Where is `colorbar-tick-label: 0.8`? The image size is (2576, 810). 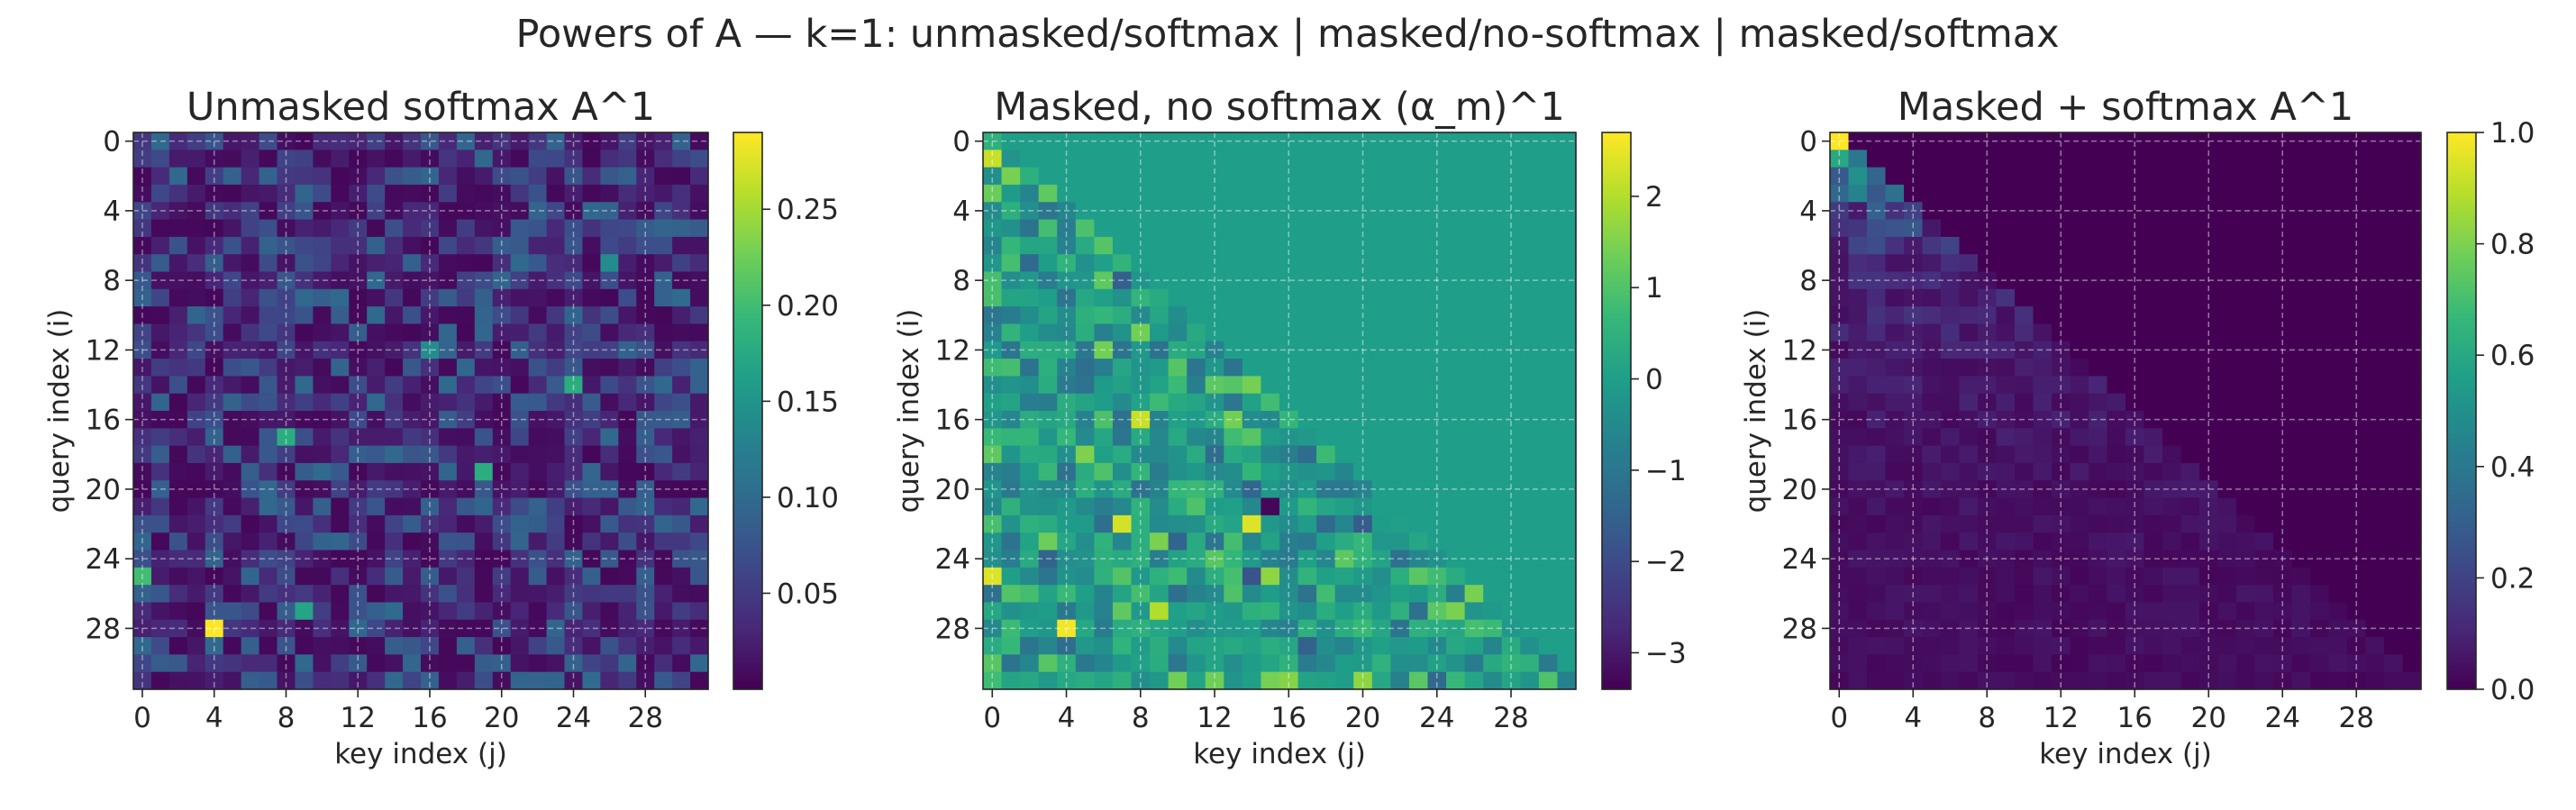
colorbar-tick-label: 0.8 is located at coordinates (2512, 245).